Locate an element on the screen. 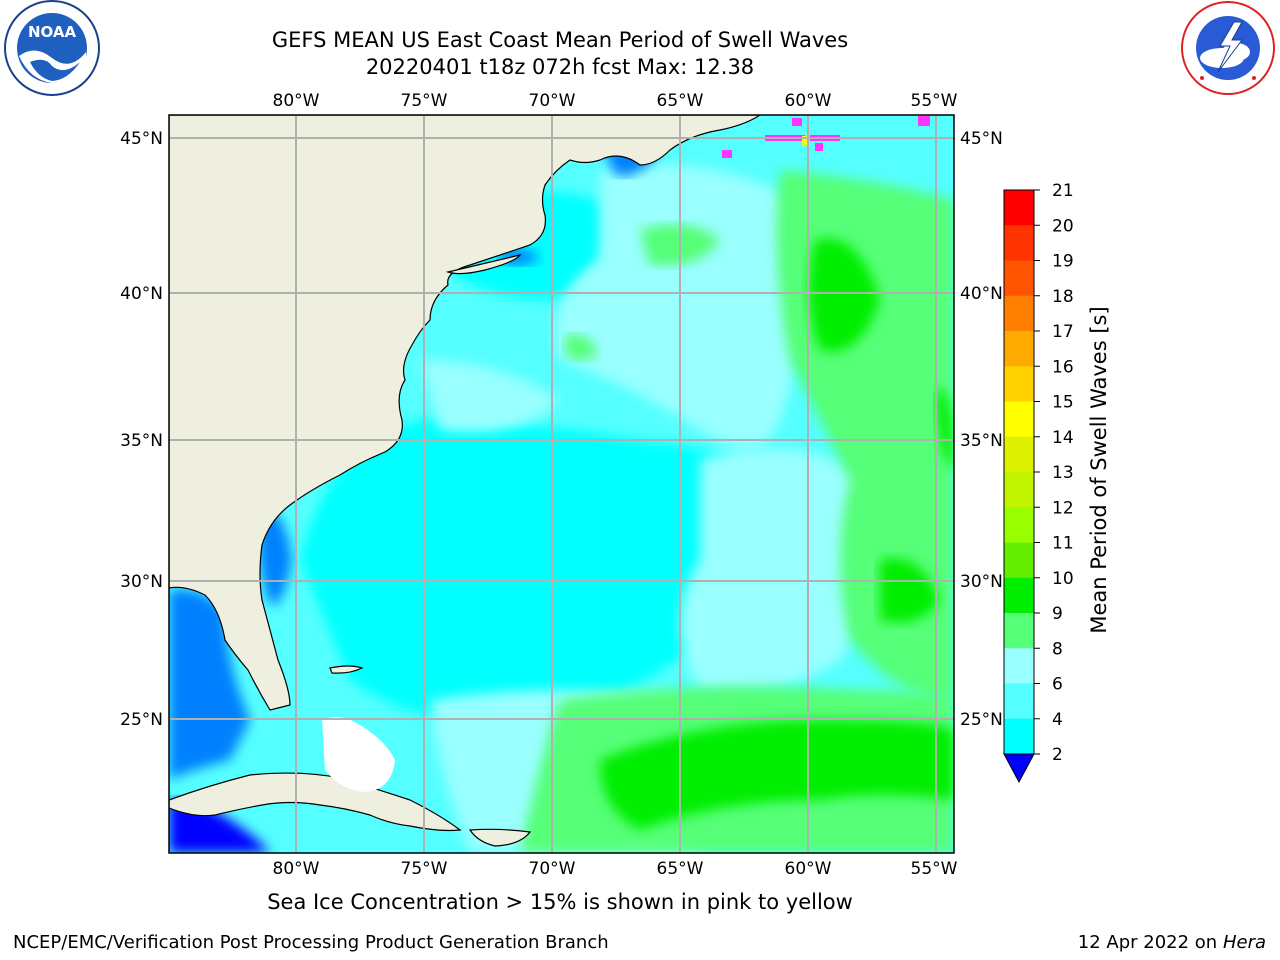 This screenshot has width=1280, height=960. colorbar-tick-label: 17 is located at coordinates (1063, 332).